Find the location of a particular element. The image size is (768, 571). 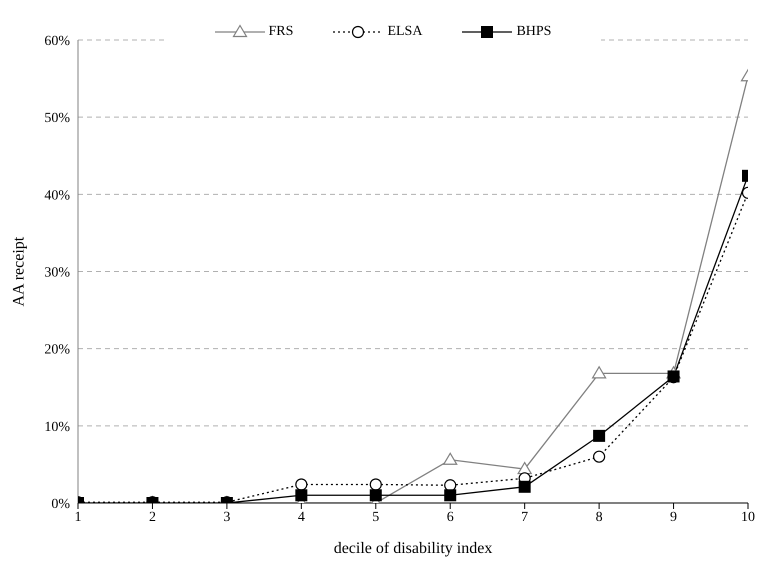

y-axis-title: AA receipt is located at coordinates (19, 271).